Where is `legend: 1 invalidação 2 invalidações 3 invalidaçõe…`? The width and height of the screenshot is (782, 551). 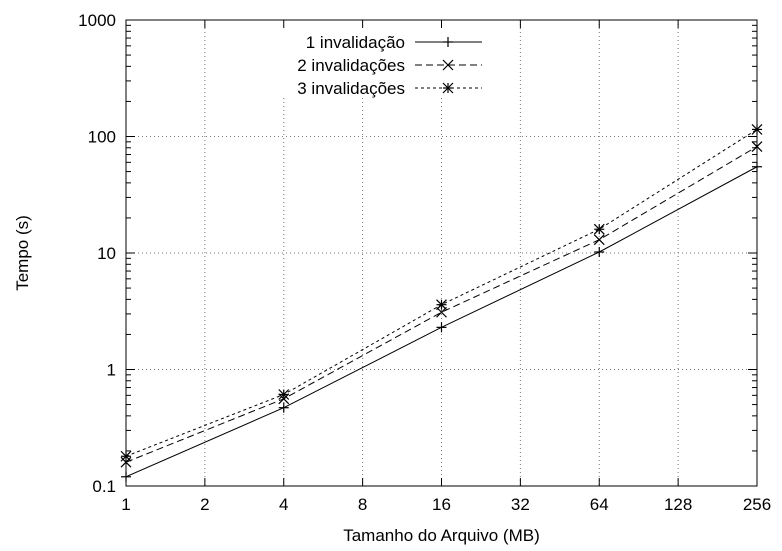 legend: 1 invalidação 2 invalidações 3 invalidaçõe… is located at coordinates (389, 65).